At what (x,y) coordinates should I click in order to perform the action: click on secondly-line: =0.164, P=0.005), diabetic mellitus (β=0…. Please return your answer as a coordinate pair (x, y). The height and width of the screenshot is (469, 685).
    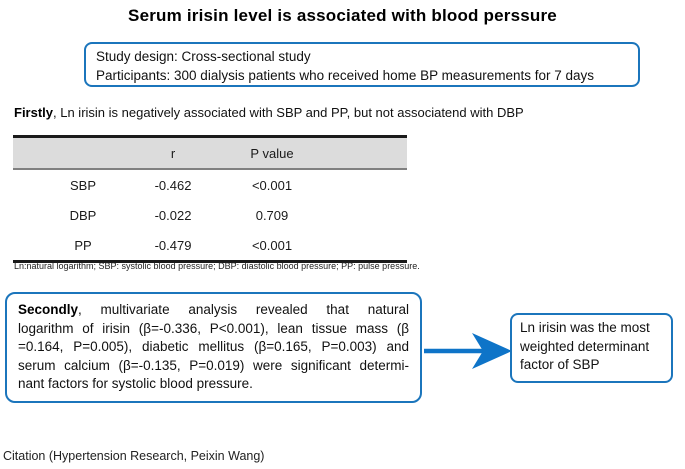
    Looking at the image, I should click on (213, 346).